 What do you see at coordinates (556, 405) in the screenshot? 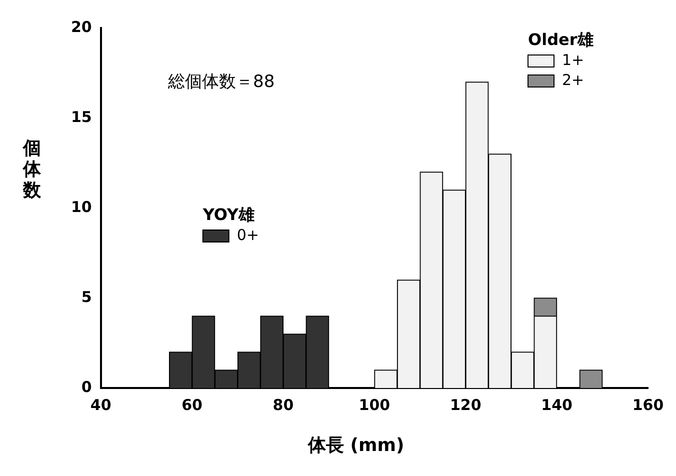
I see `x-tick-label: 140` at bounding box center [556, 405].